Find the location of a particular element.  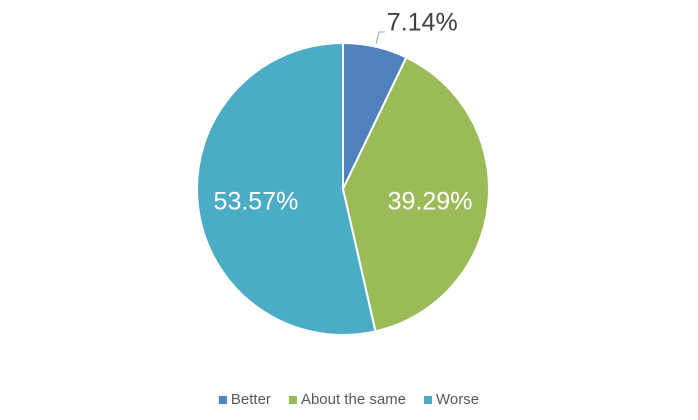

pie-slice is located at coordinates (415, 194).